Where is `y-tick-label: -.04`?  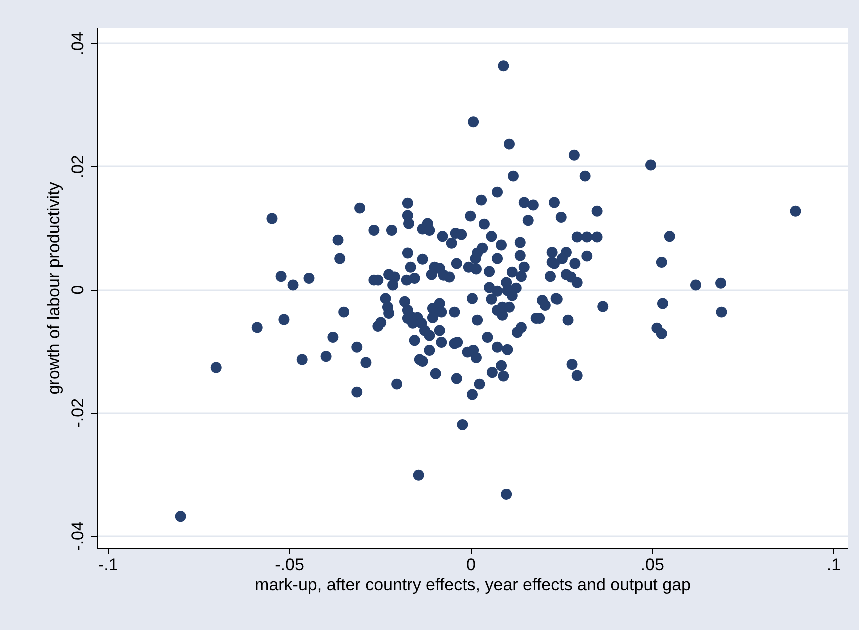 y-tick-label: -.04 is located at coordinates (78, 536).